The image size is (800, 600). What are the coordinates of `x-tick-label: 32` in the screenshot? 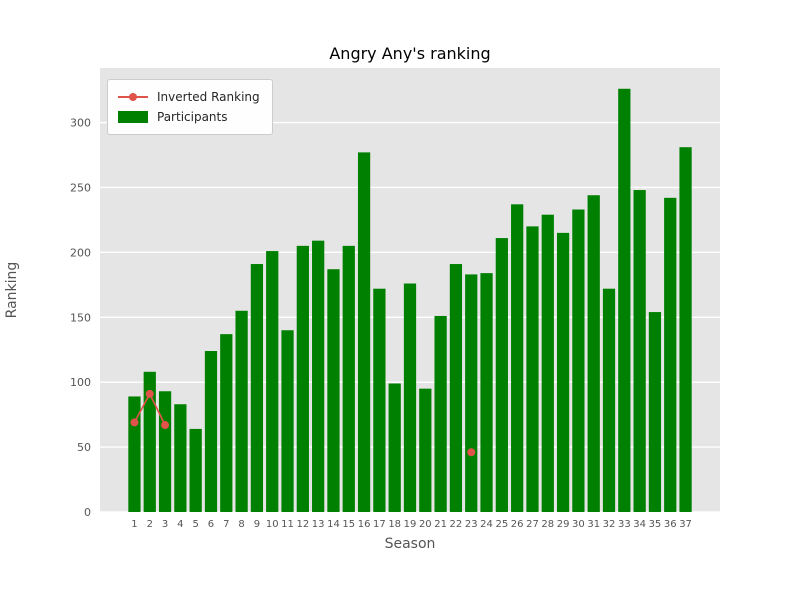 It's located at (609, 524).